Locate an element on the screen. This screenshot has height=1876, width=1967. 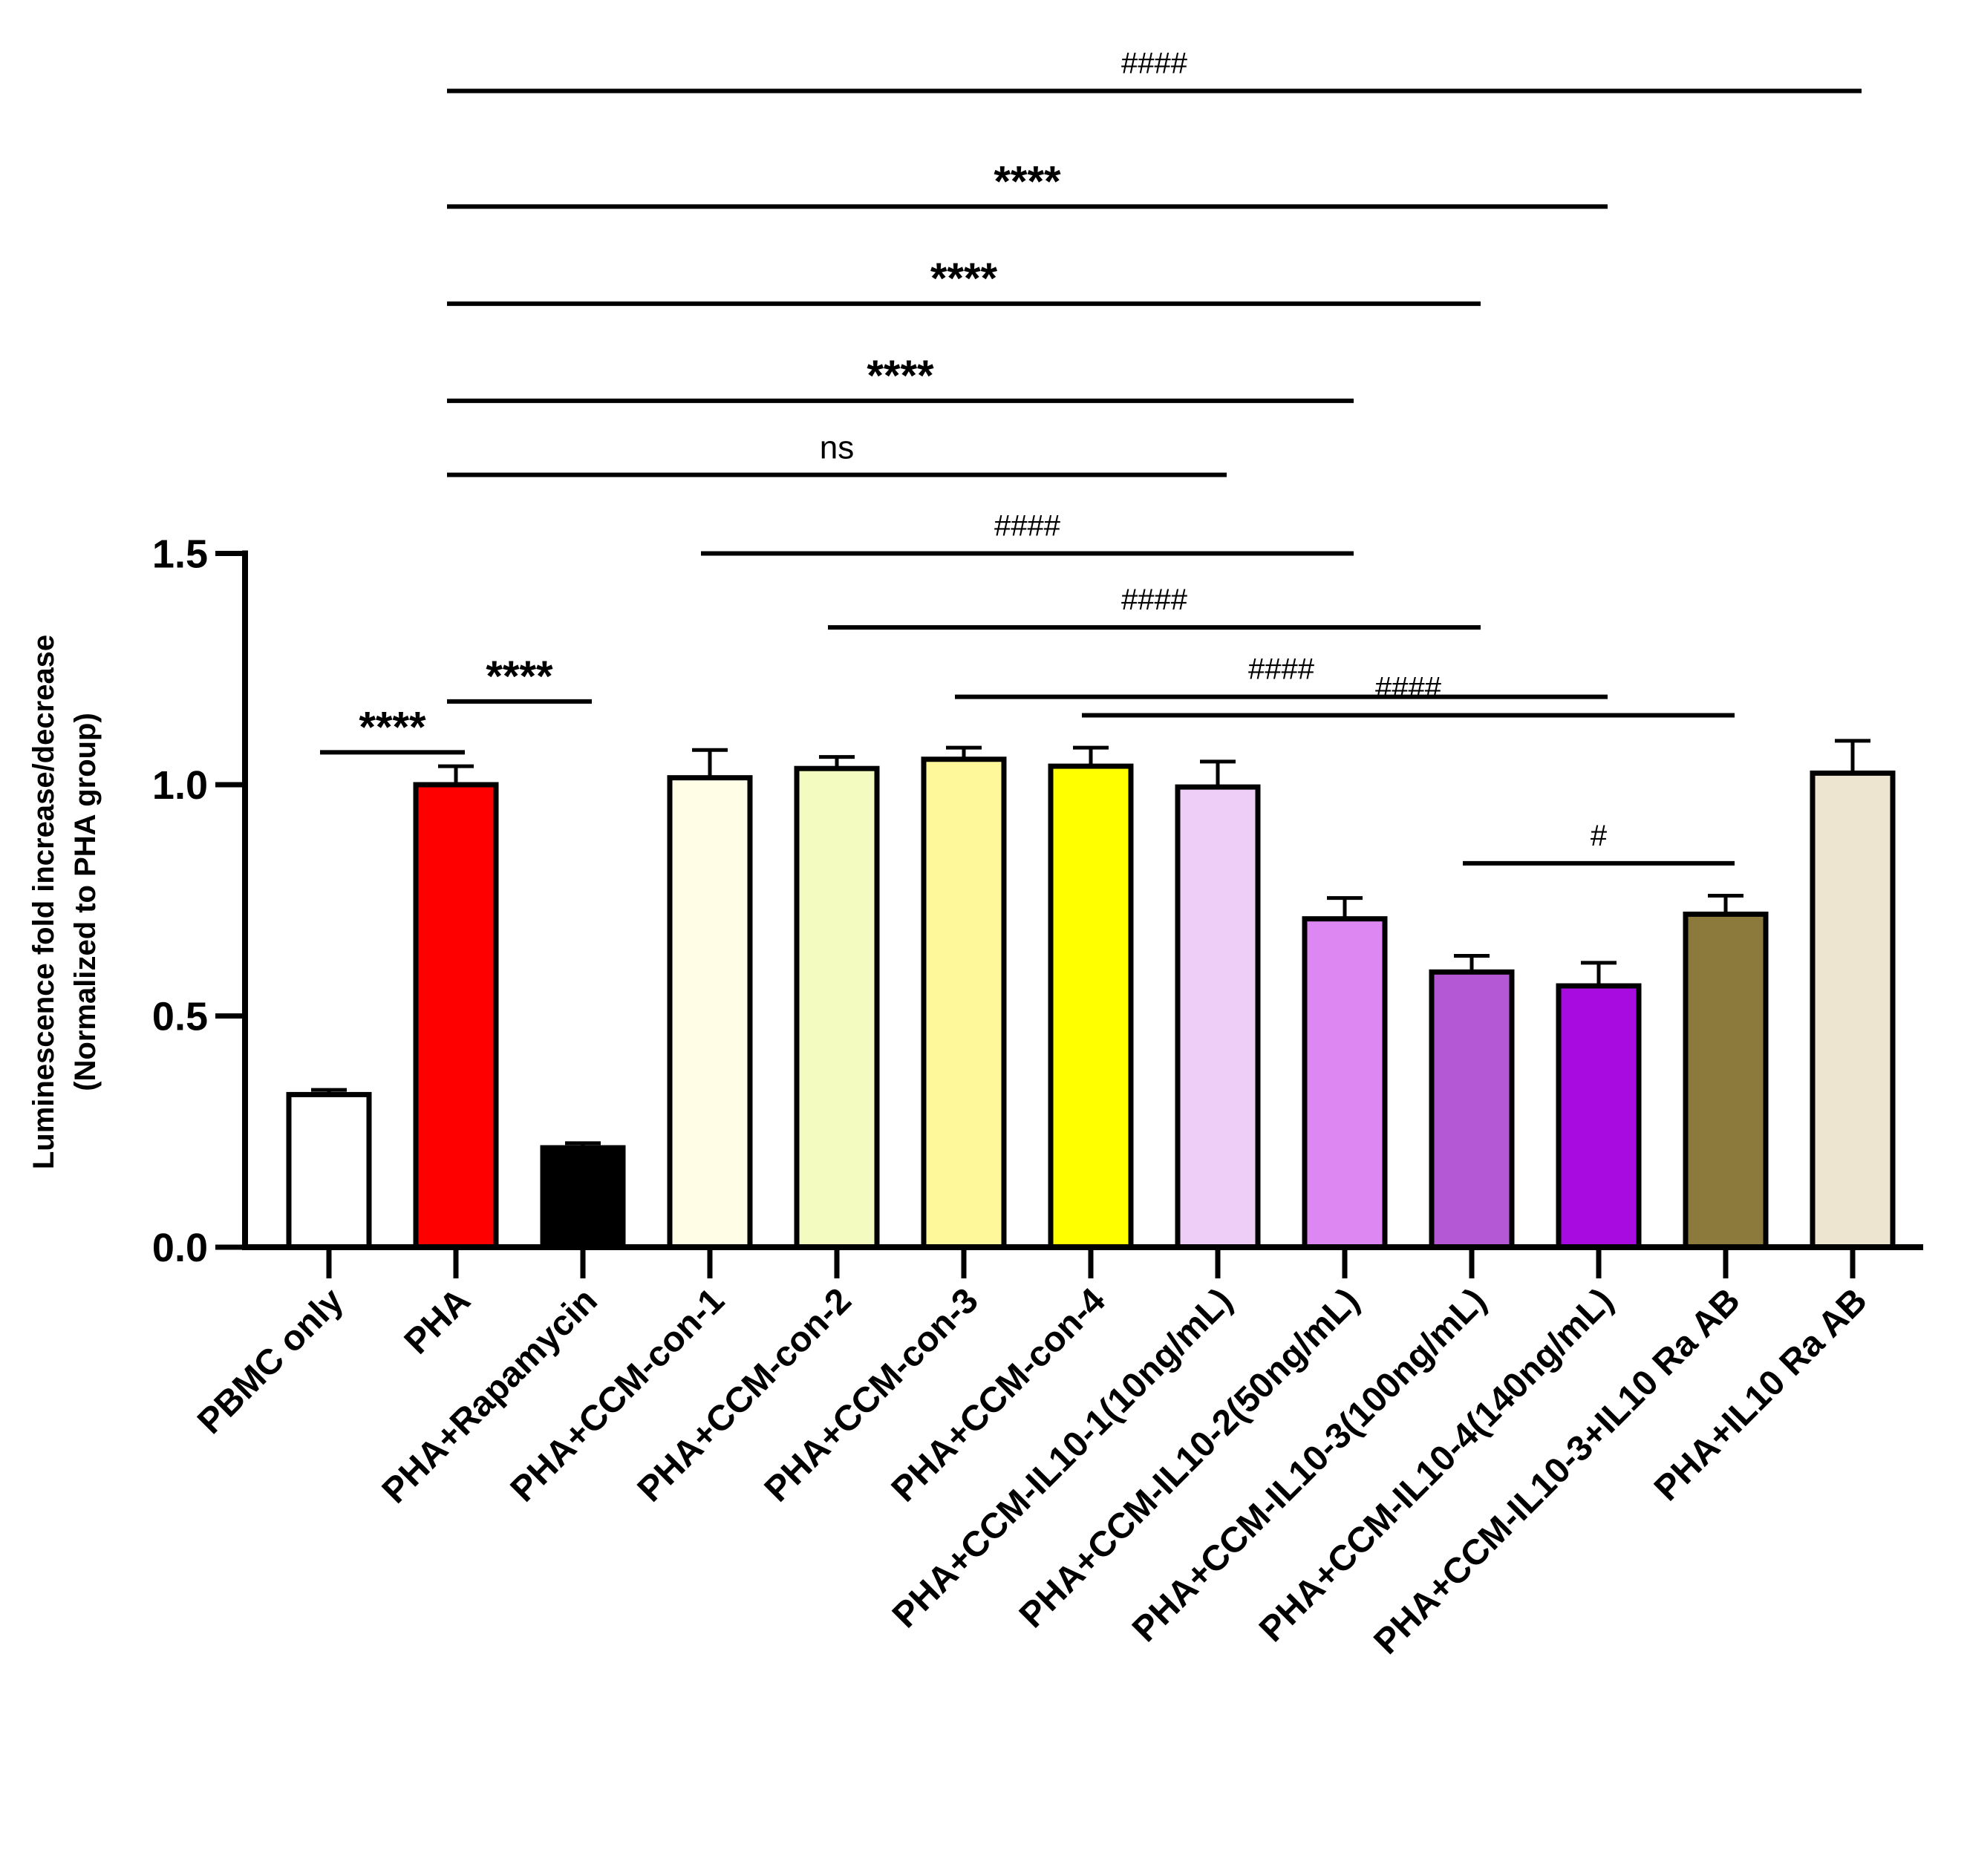
bar-pha is located at coordinates (456, 1016).